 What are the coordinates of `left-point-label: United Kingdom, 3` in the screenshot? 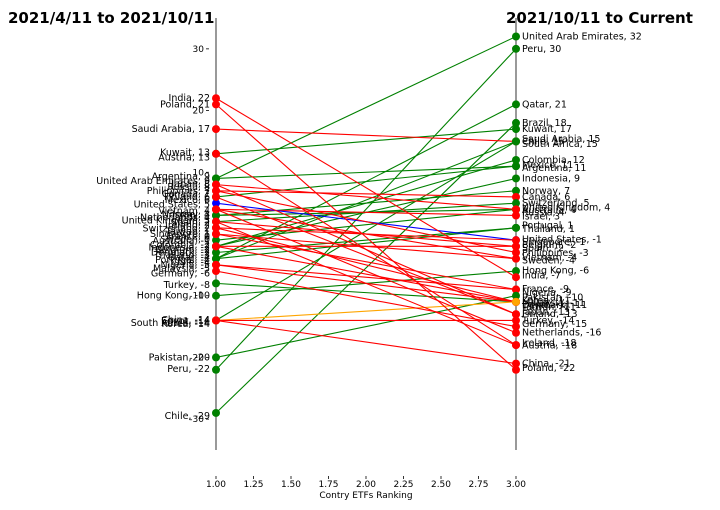 It's located at (166, 220).